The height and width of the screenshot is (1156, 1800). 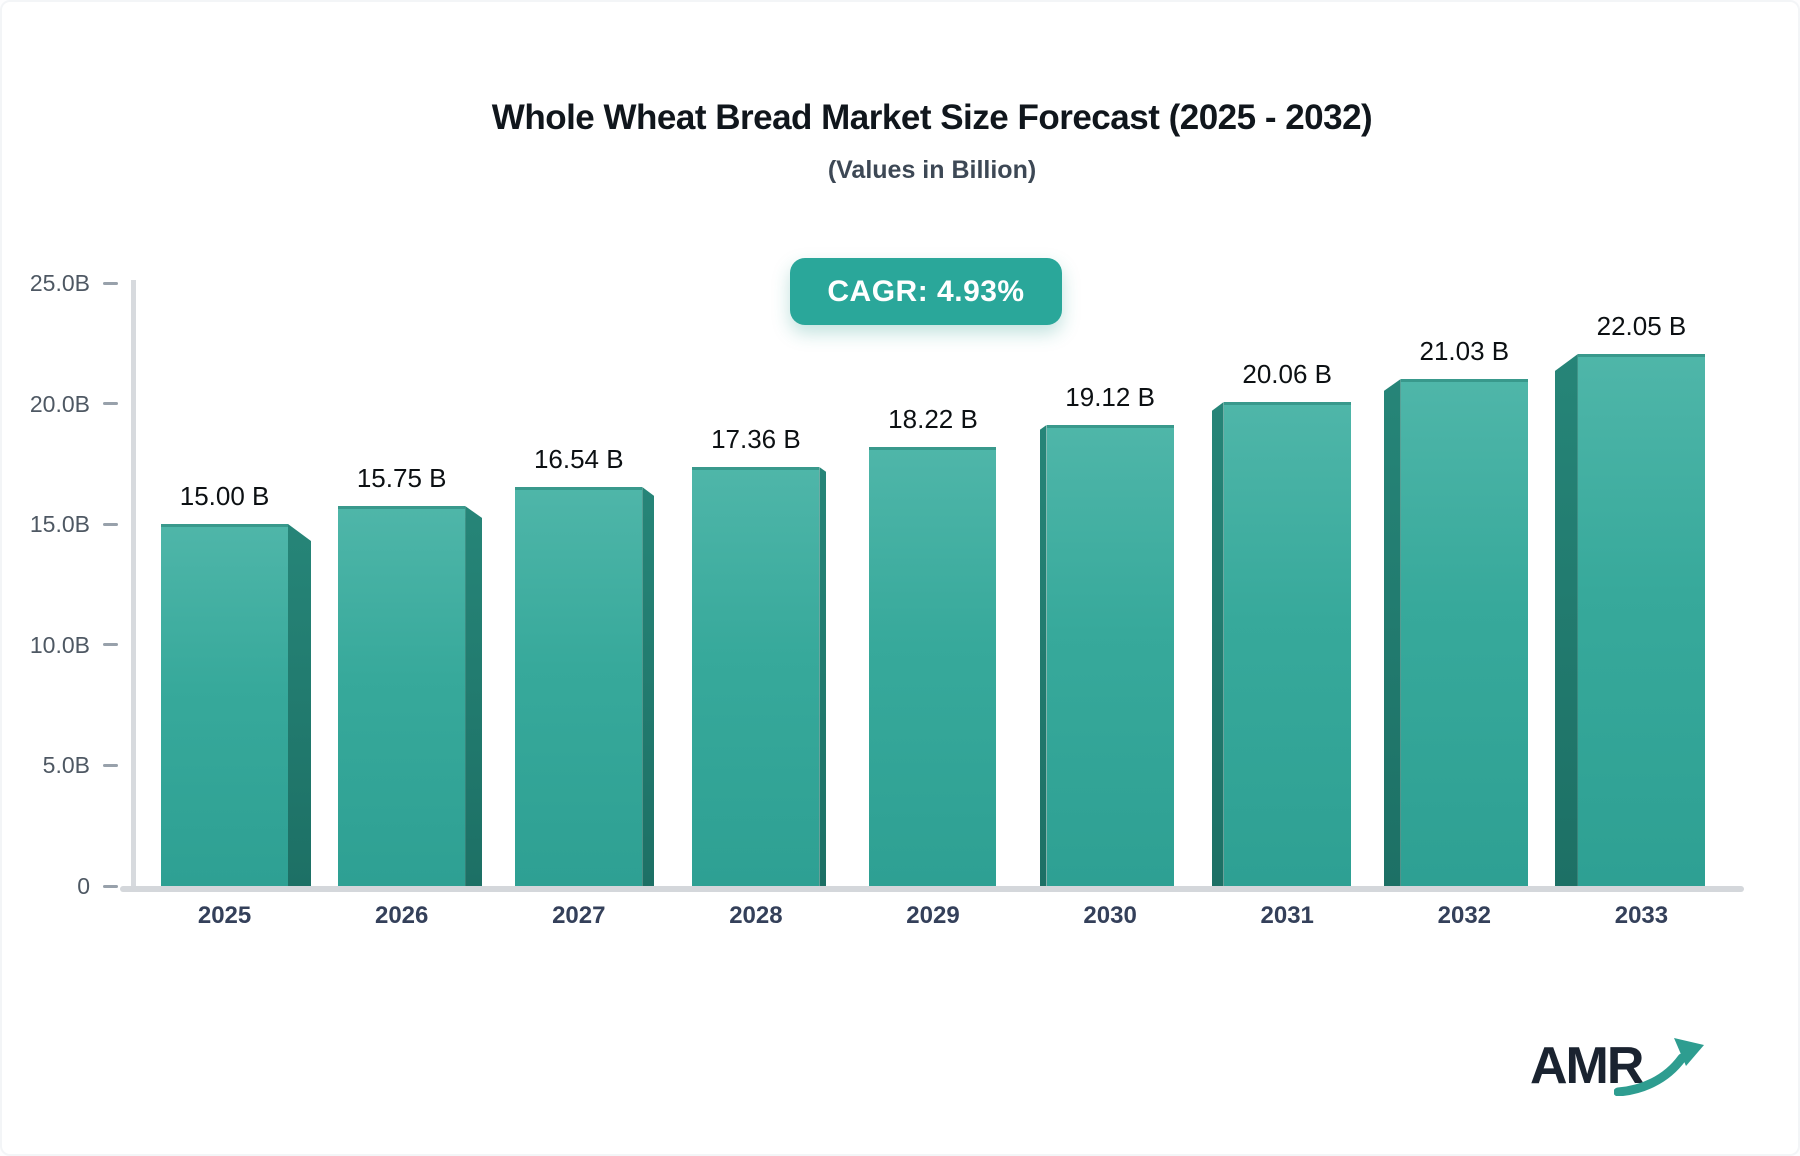 I want to click on bar-group-2033: 22.05 B 2033, so click(x=1641, y=465).